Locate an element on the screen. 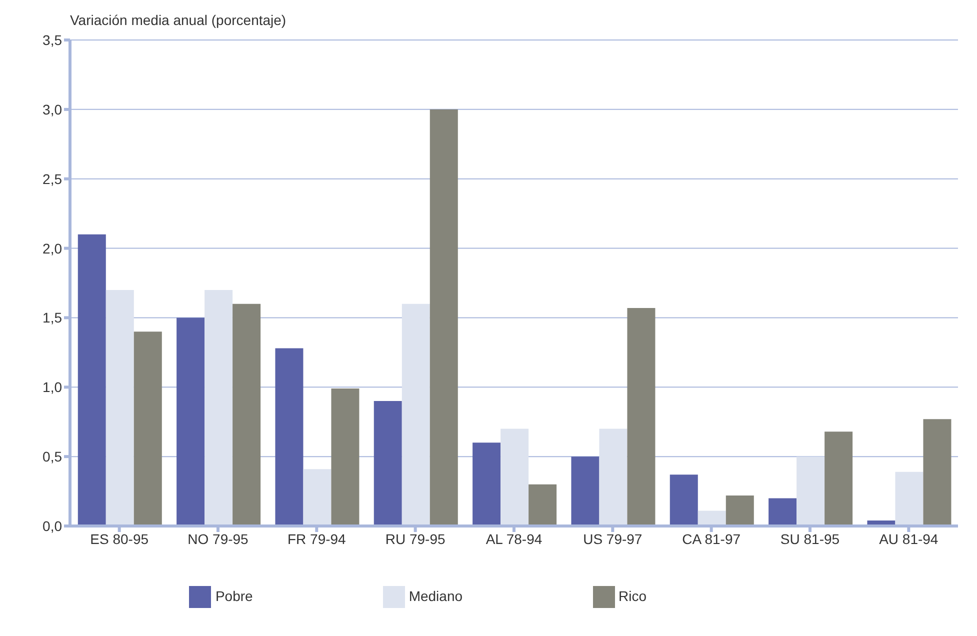 This screenshot has height=636, width=977. y-tick-label: 1,0 is located at coordinates (52, 387).